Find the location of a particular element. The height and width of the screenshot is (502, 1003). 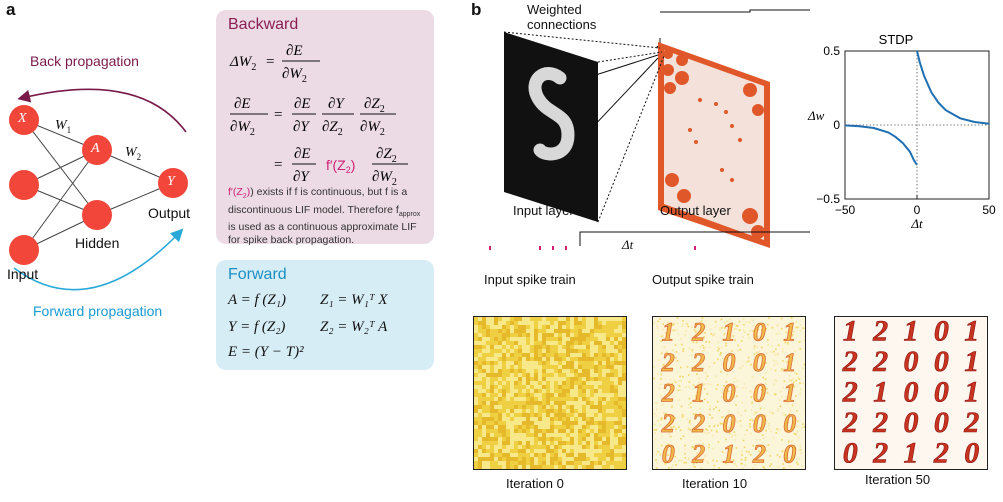

svg-text: ∂Z2 is located at coordinates (386, 155).